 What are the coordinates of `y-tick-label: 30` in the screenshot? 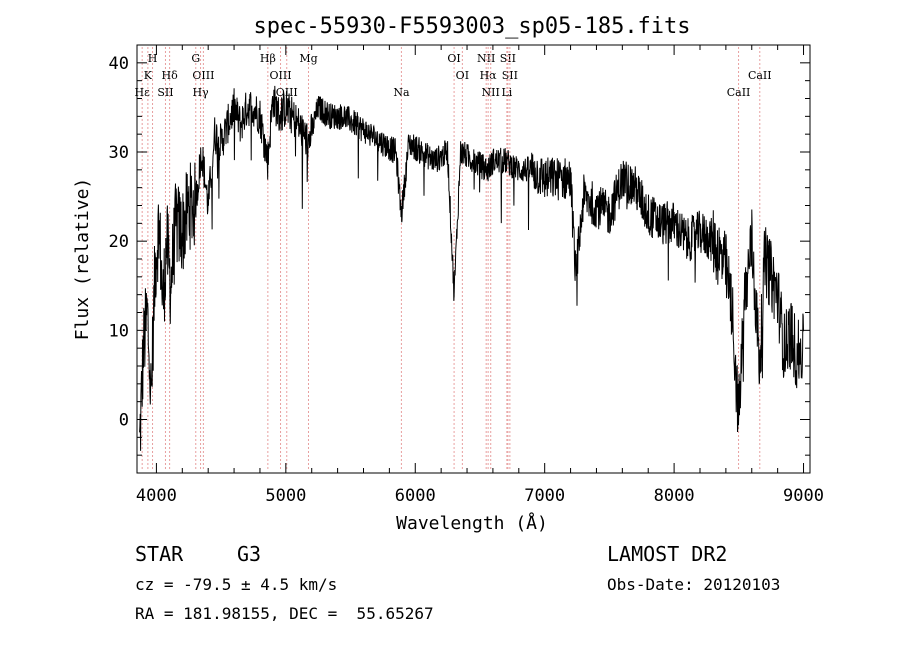 It's located at (119, 153).